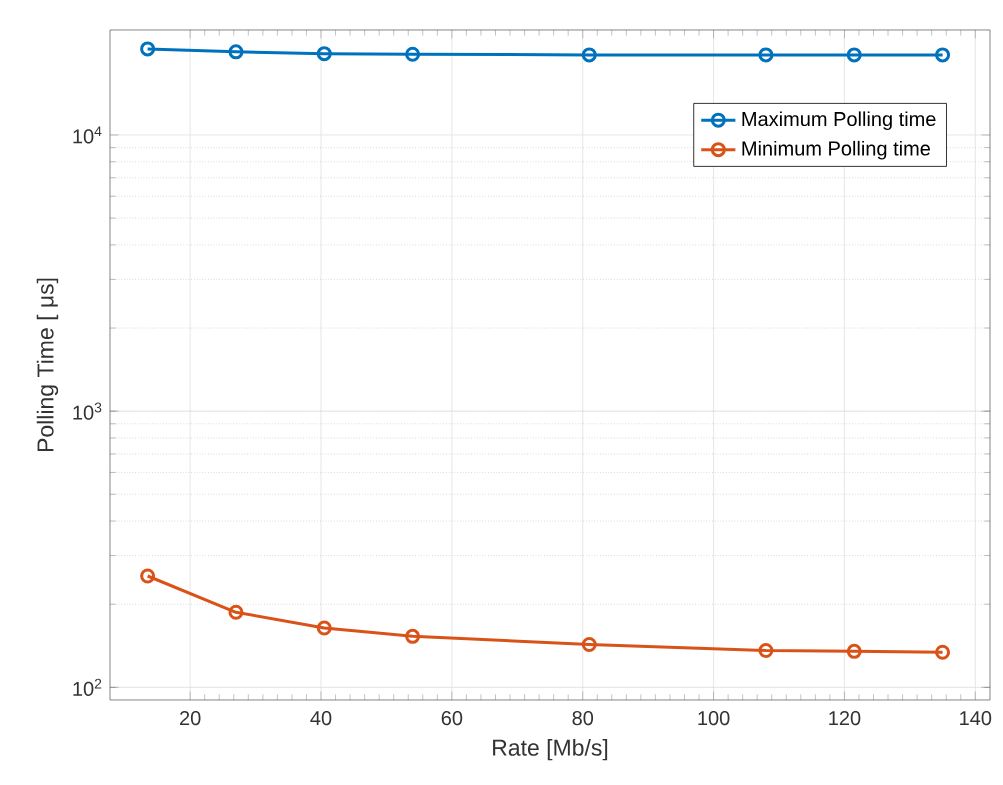 Image resolution: width=1003 pixels, height=785 pixels. What do you see at coordinates (839, 121) in the screenshot?
I see `legend-label: Maximum Polling time` at bounding box center [839, 121].